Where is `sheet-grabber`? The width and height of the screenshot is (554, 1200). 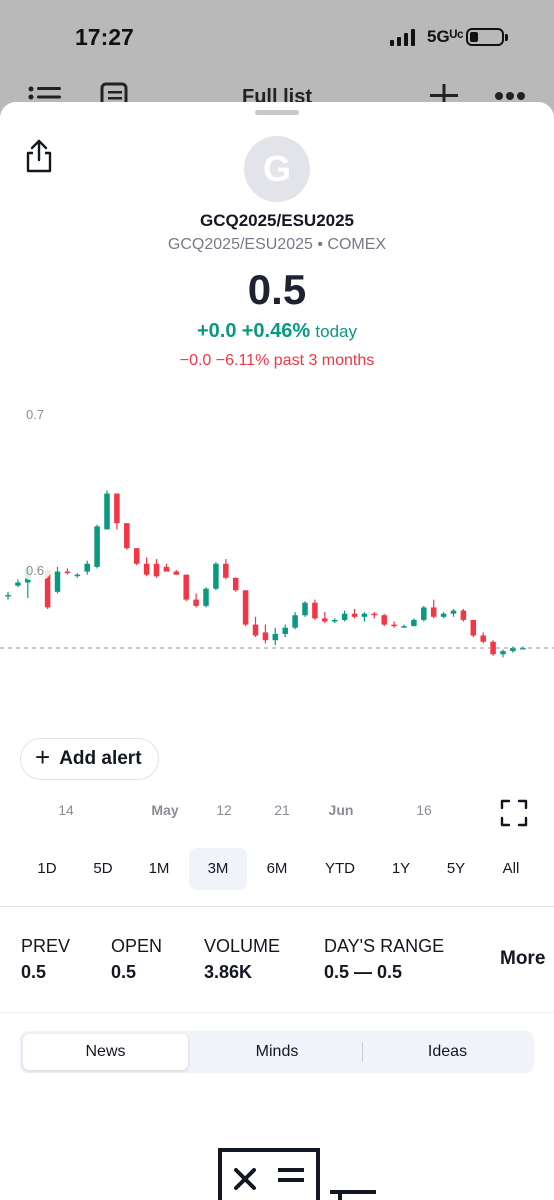
sheet-grabber is located at coordinates (277, 112).